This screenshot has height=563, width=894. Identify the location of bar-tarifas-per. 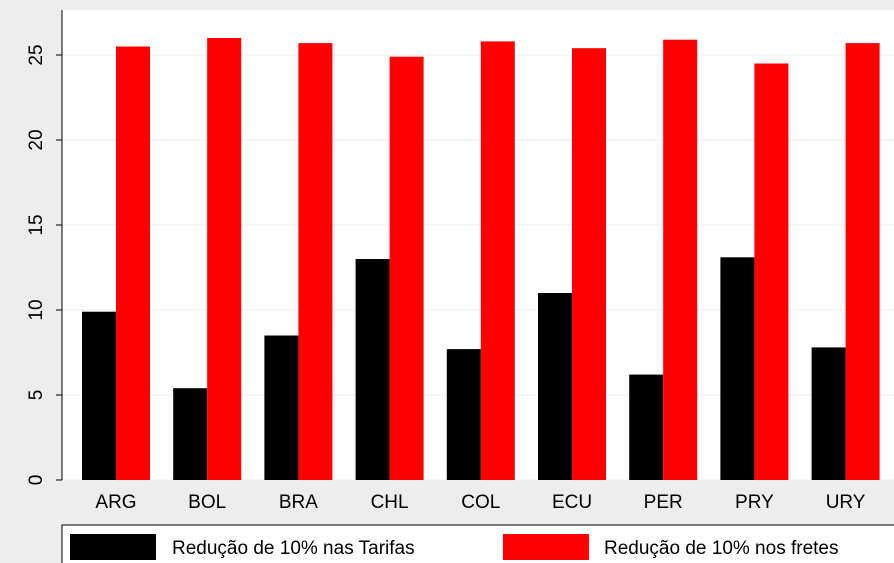
(646, 427).